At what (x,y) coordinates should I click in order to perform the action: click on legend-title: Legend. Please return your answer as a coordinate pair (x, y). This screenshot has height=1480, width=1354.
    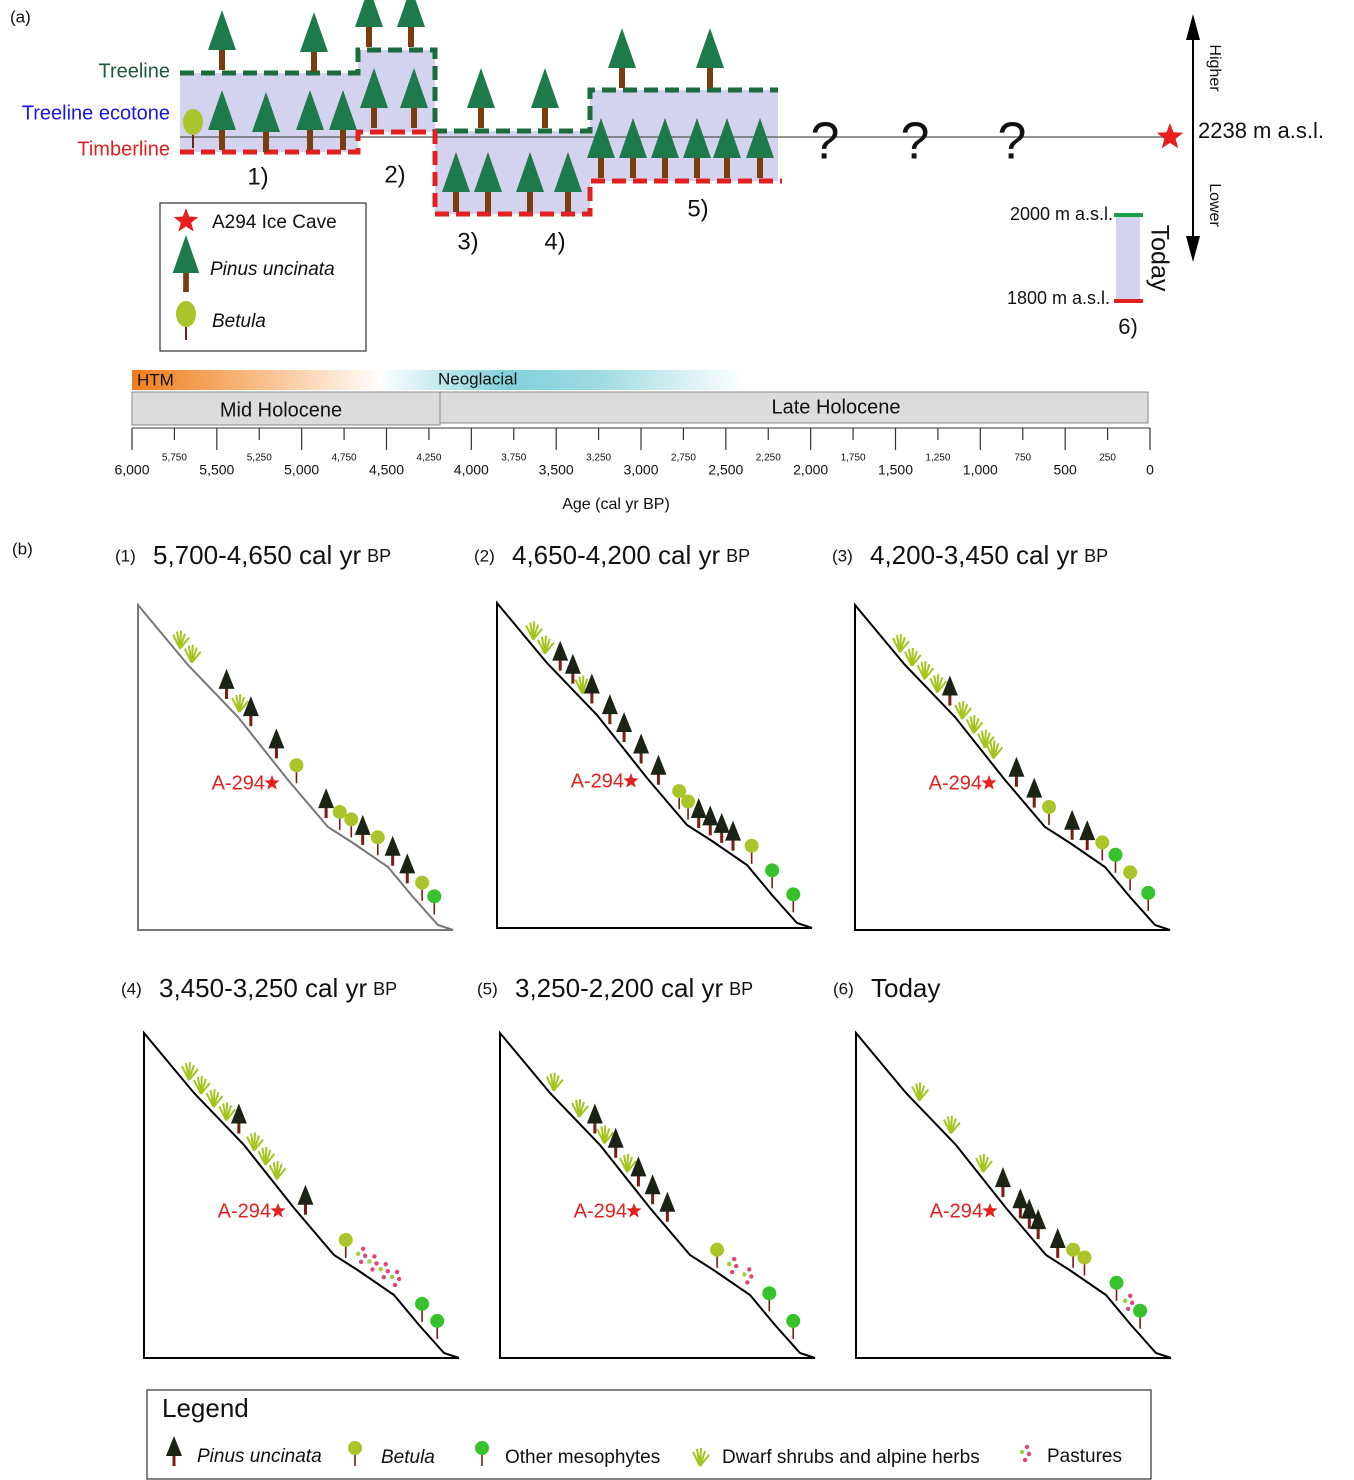
    Looking at the image, I should click on (205, 1408).